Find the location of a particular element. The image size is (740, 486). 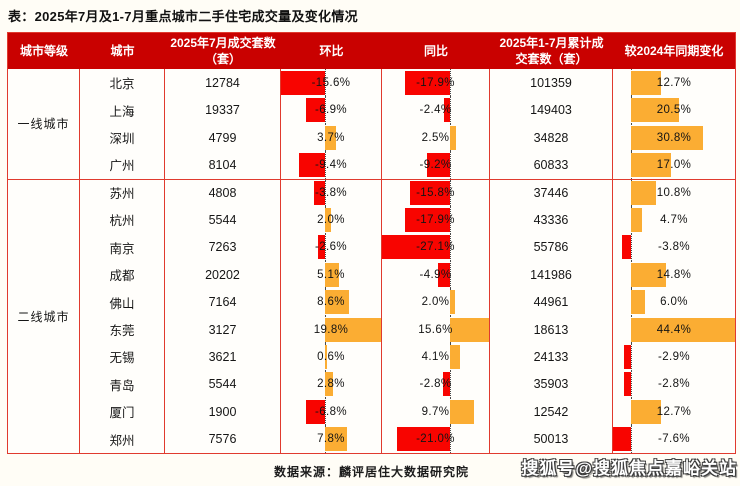

yoy-change-cell: 2.5% is located at coordinates (436, 137).